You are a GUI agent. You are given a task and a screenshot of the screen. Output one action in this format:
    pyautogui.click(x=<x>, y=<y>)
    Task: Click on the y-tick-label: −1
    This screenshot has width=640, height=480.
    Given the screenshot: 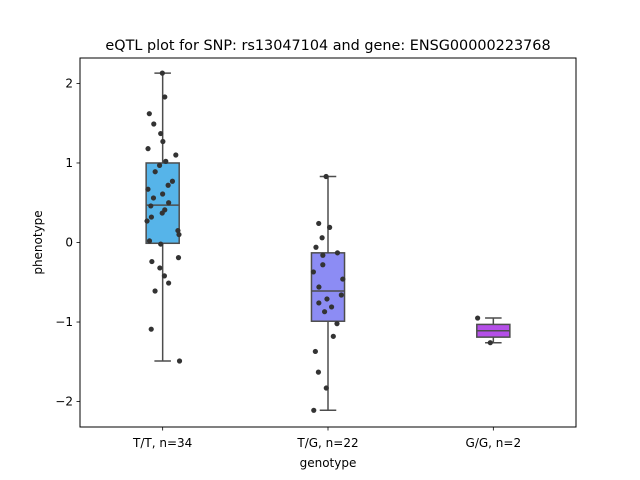 What is the action you would take?
    pyautogui.click(x=64, y=322)
    